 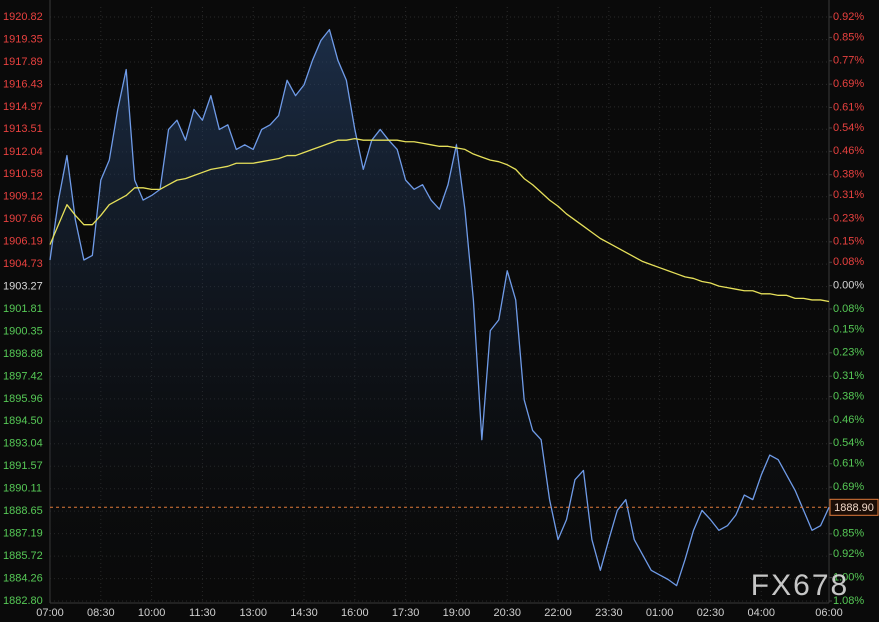 What do you see at coordinates (23, 219) in the screenshot?
I see `y-tick-label: 1907.66` at bounding box center [23, 219].